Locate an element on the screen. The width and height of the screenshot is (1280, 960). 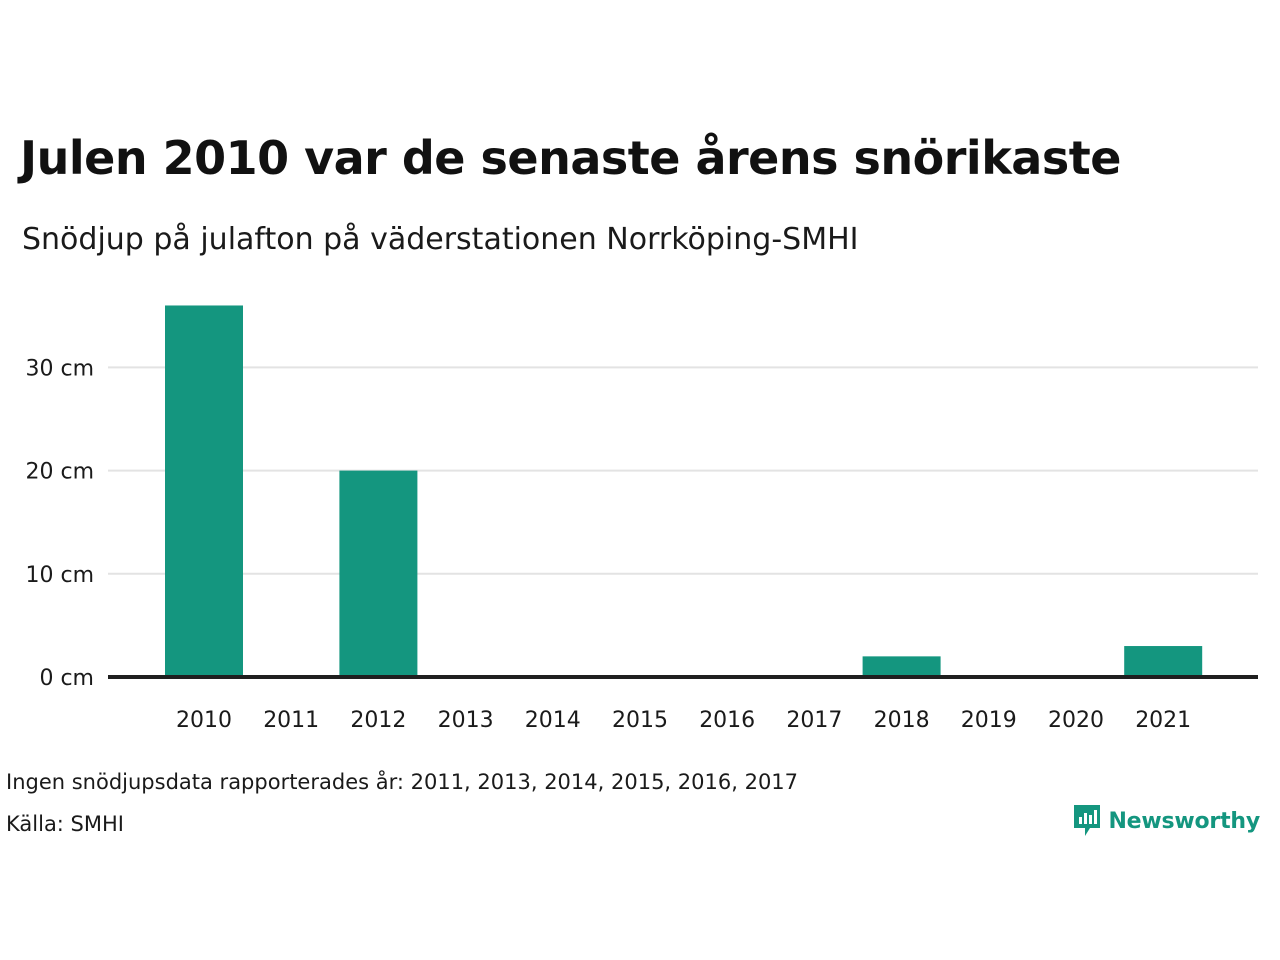
x-tick-label: 2017 is located at coordinates (814, 720).